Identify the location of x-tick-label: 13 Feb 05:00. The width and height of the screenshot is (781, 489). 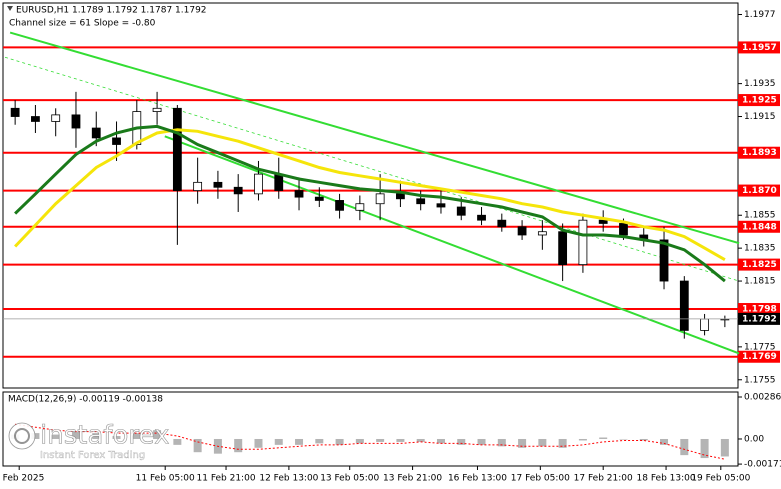
(349, 479).